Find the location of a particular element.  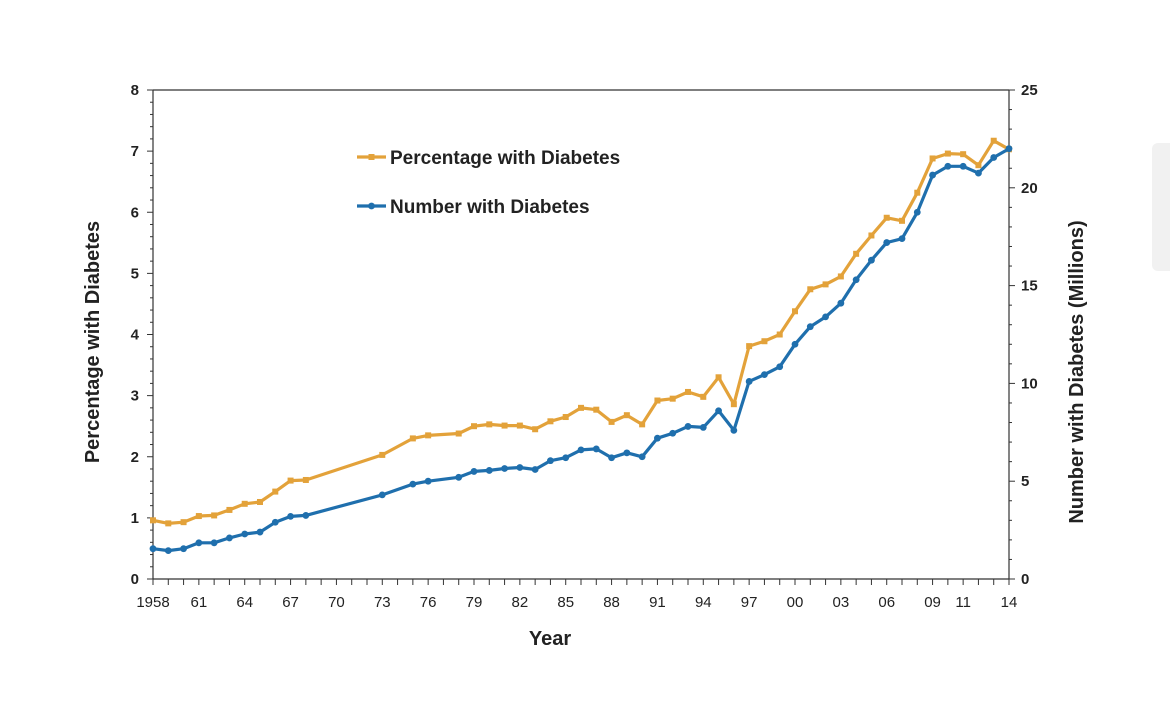

x-tick-label: 09 is located at coordinates (932, 602).